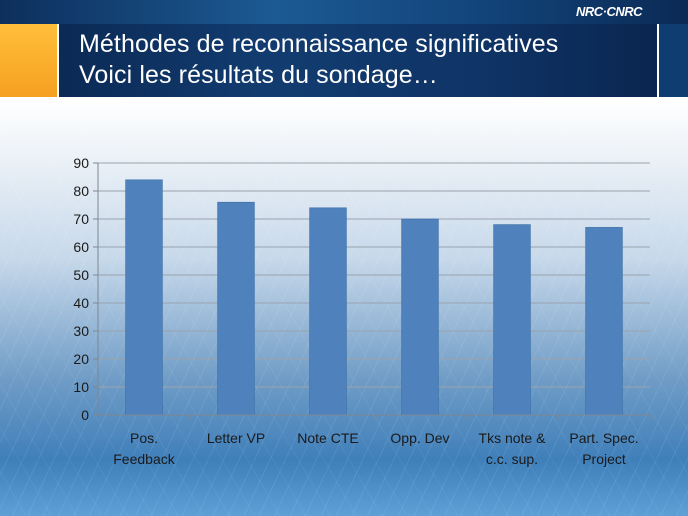 The width and height of the screenshot is (688, 516). I want to click on title-right-strip, so click(673, 60).